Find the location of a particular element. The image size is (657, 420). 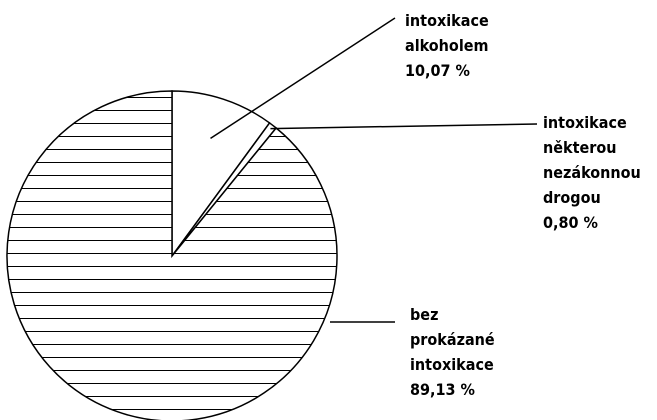

value-label: 10,07 % is located at coordinates (437, 70).